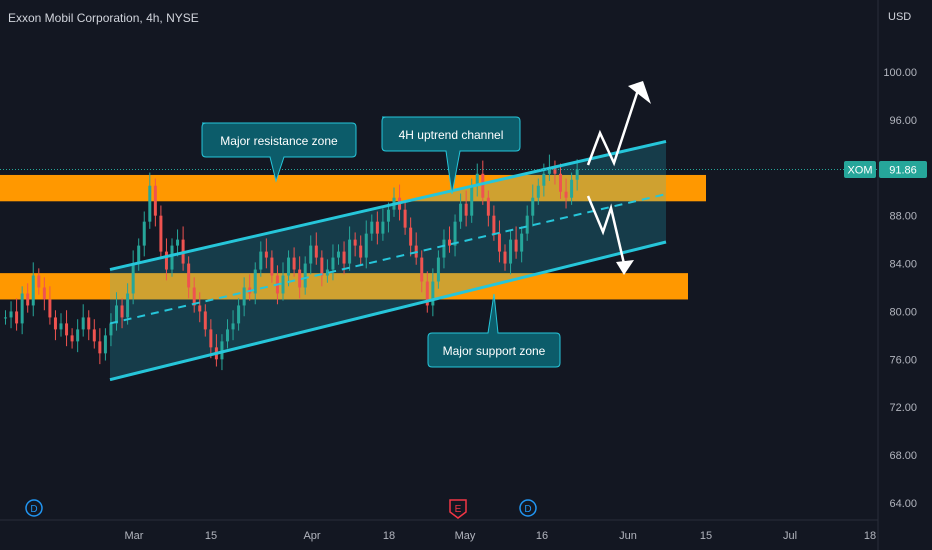 The image size is (932, 550). I want to click on support-zone, so click(344, 286).